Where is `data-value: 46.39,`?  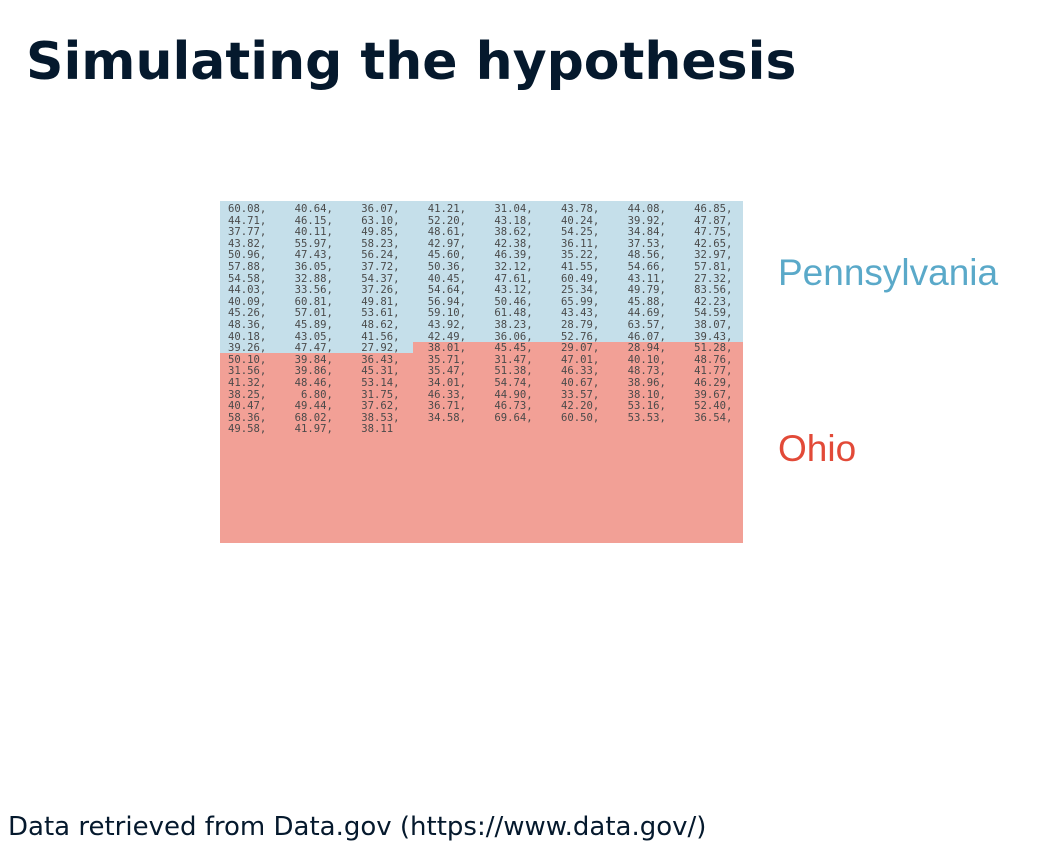 data-value: 46.39, is located at coordinates (513, 255).